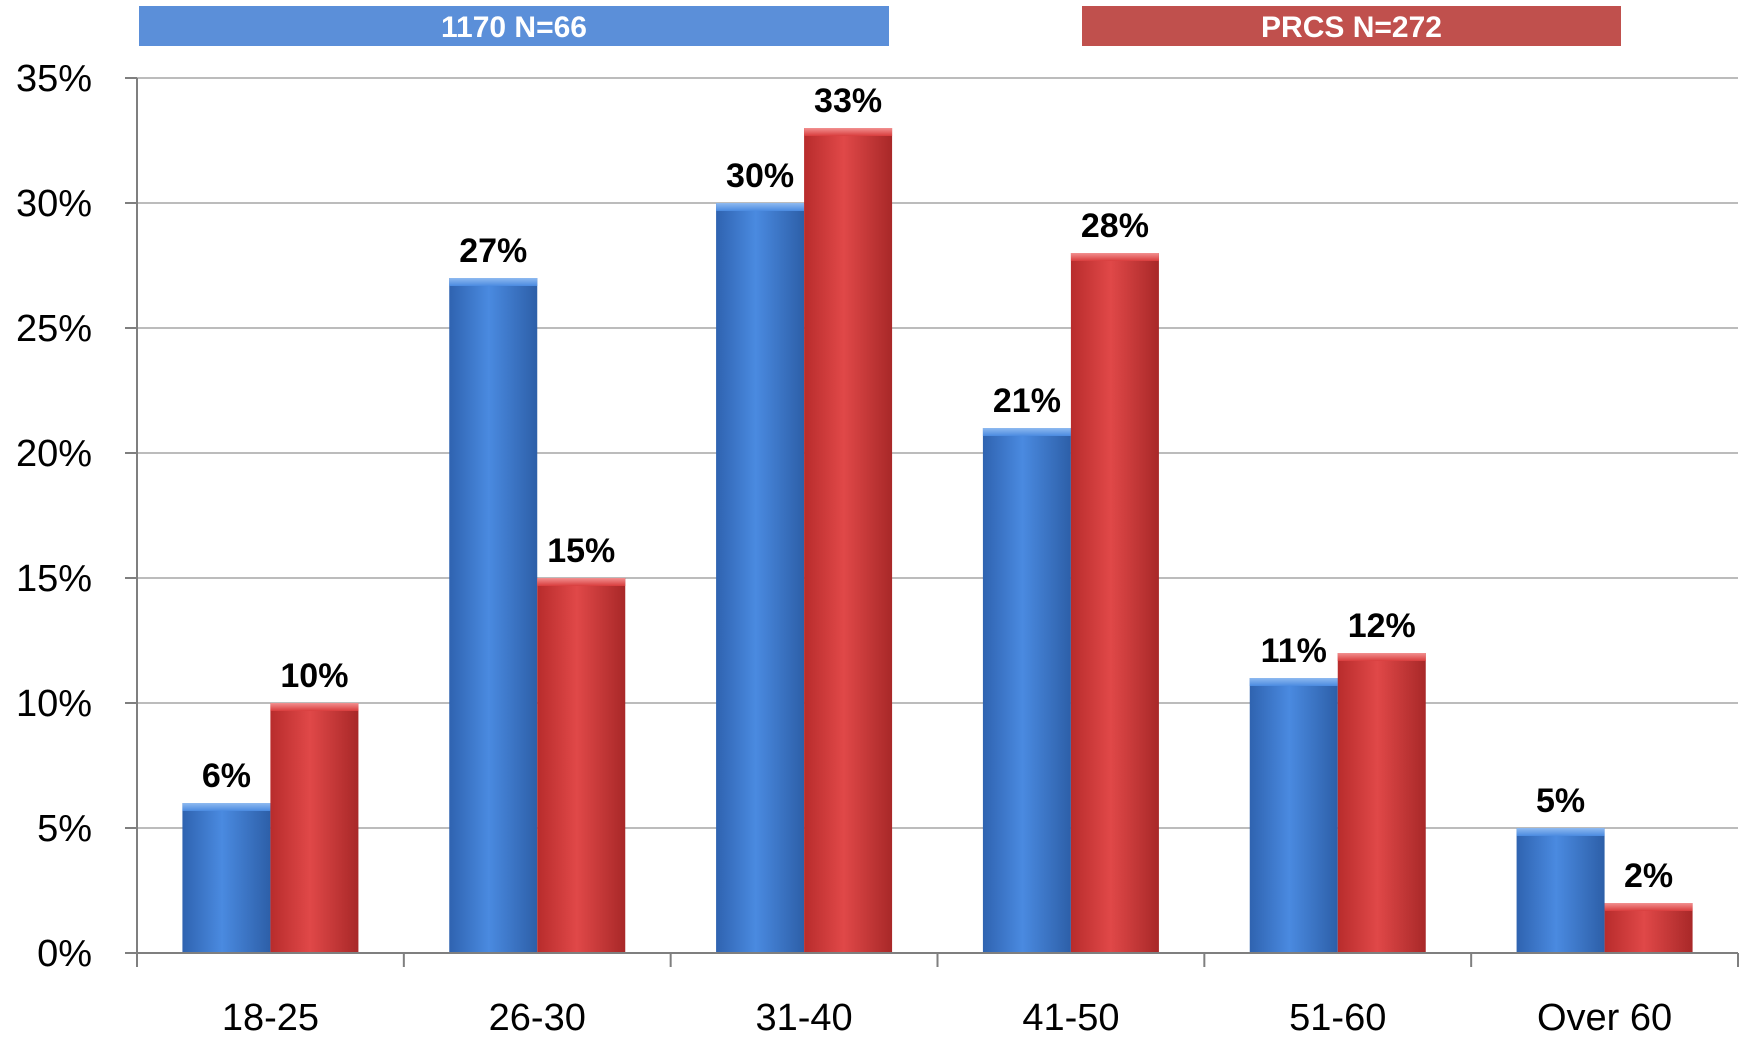 This screenshot has width=1743, height=1037. I want to click on y-axis-ticks: 0% 5% 10% 15% 20% 25% 30% 35%, so click(76, 516).